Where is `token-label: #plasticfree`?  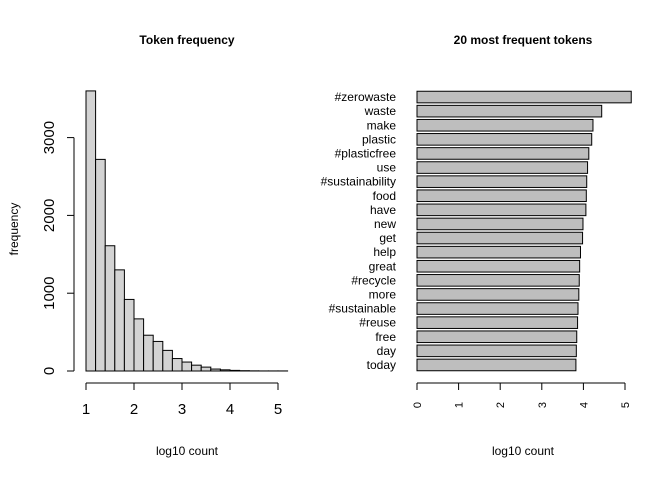 token-label: #plasticfree is located at coordinates (366, 153).